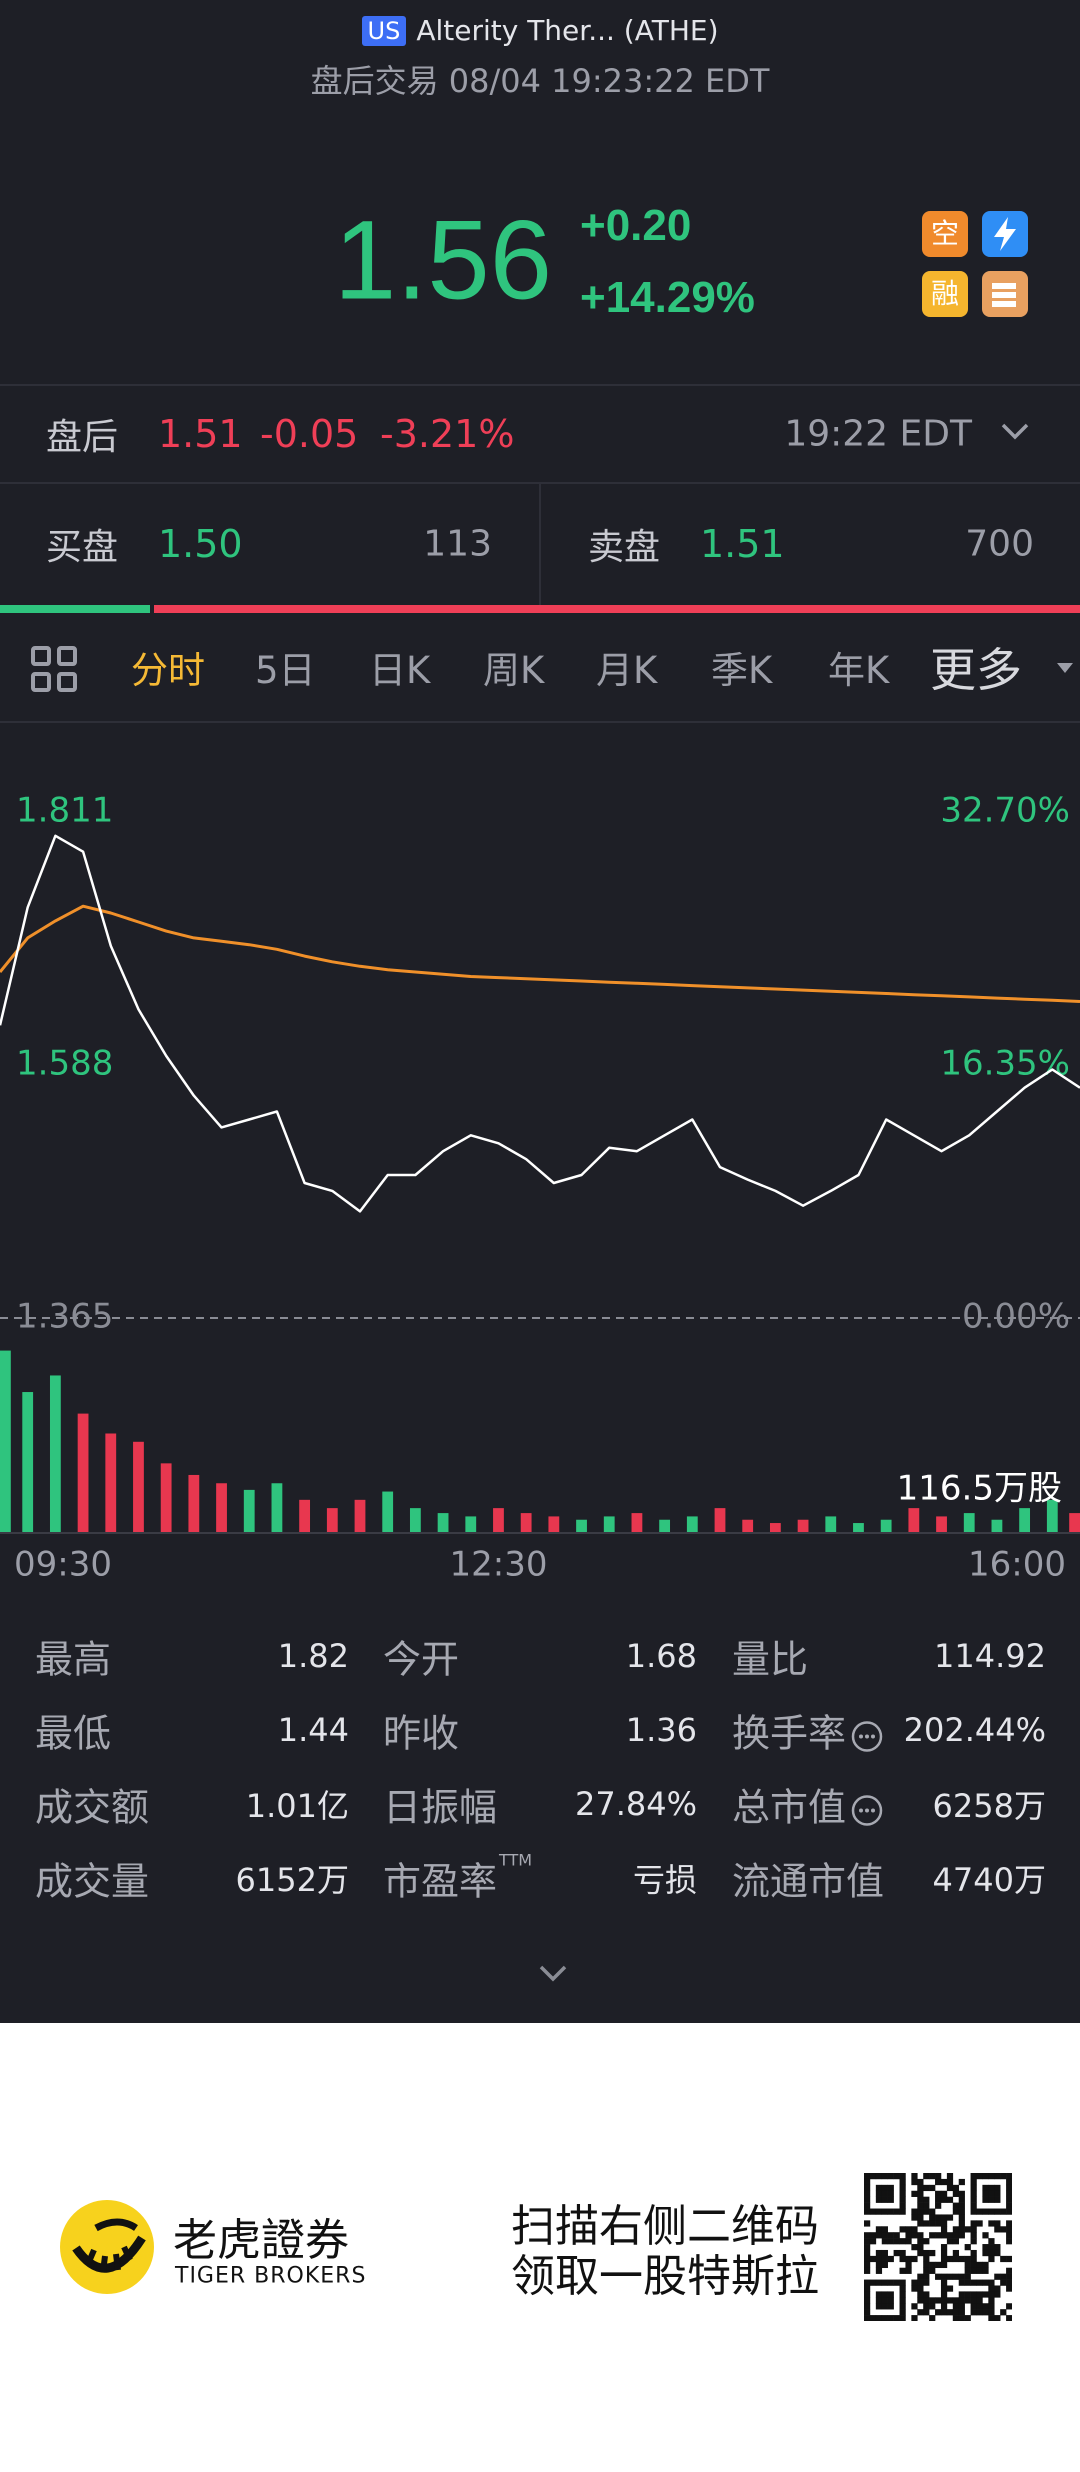  Describe the element at coordinates (313, 1730) in the screenshot. I see `stat-value: 1.44` at that location.